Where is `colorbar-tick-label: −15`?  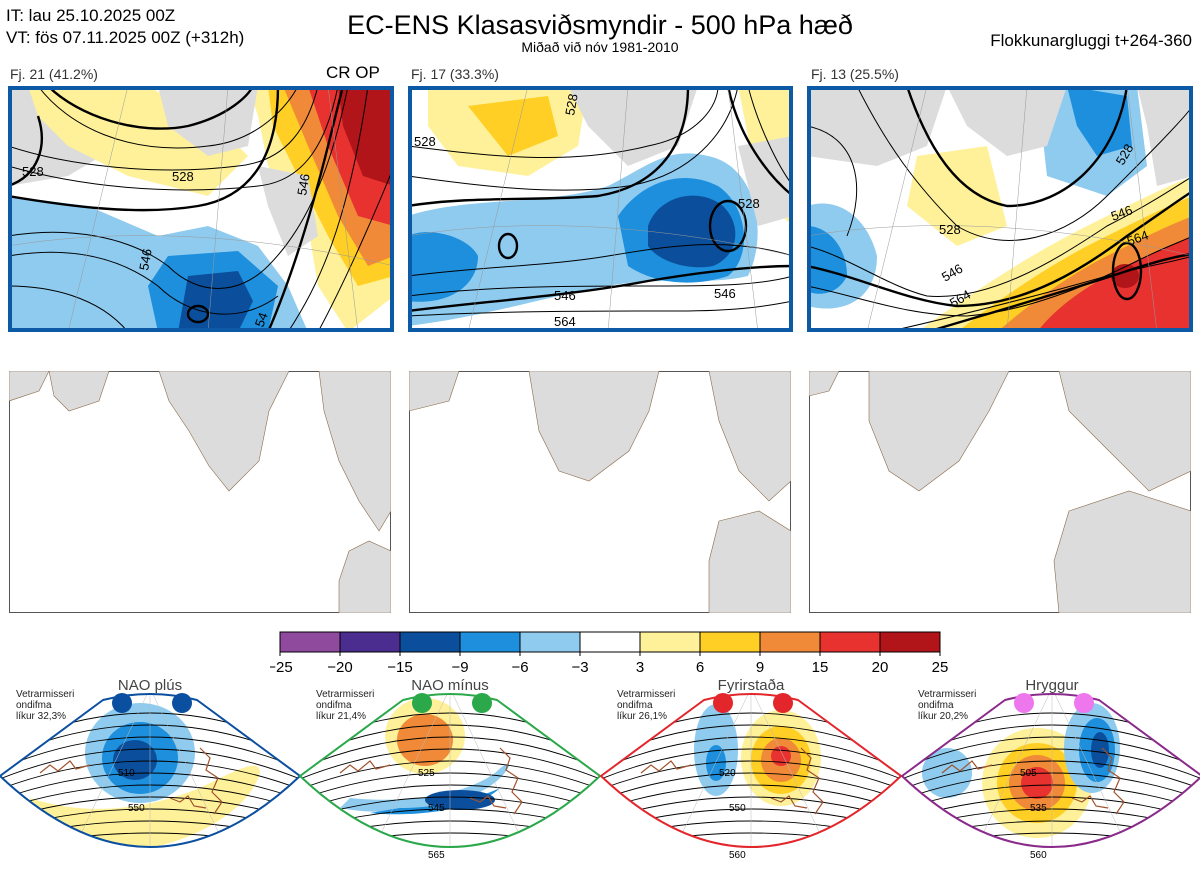
colorbar-tick-label: −15 is located at coordinates (399, 667).